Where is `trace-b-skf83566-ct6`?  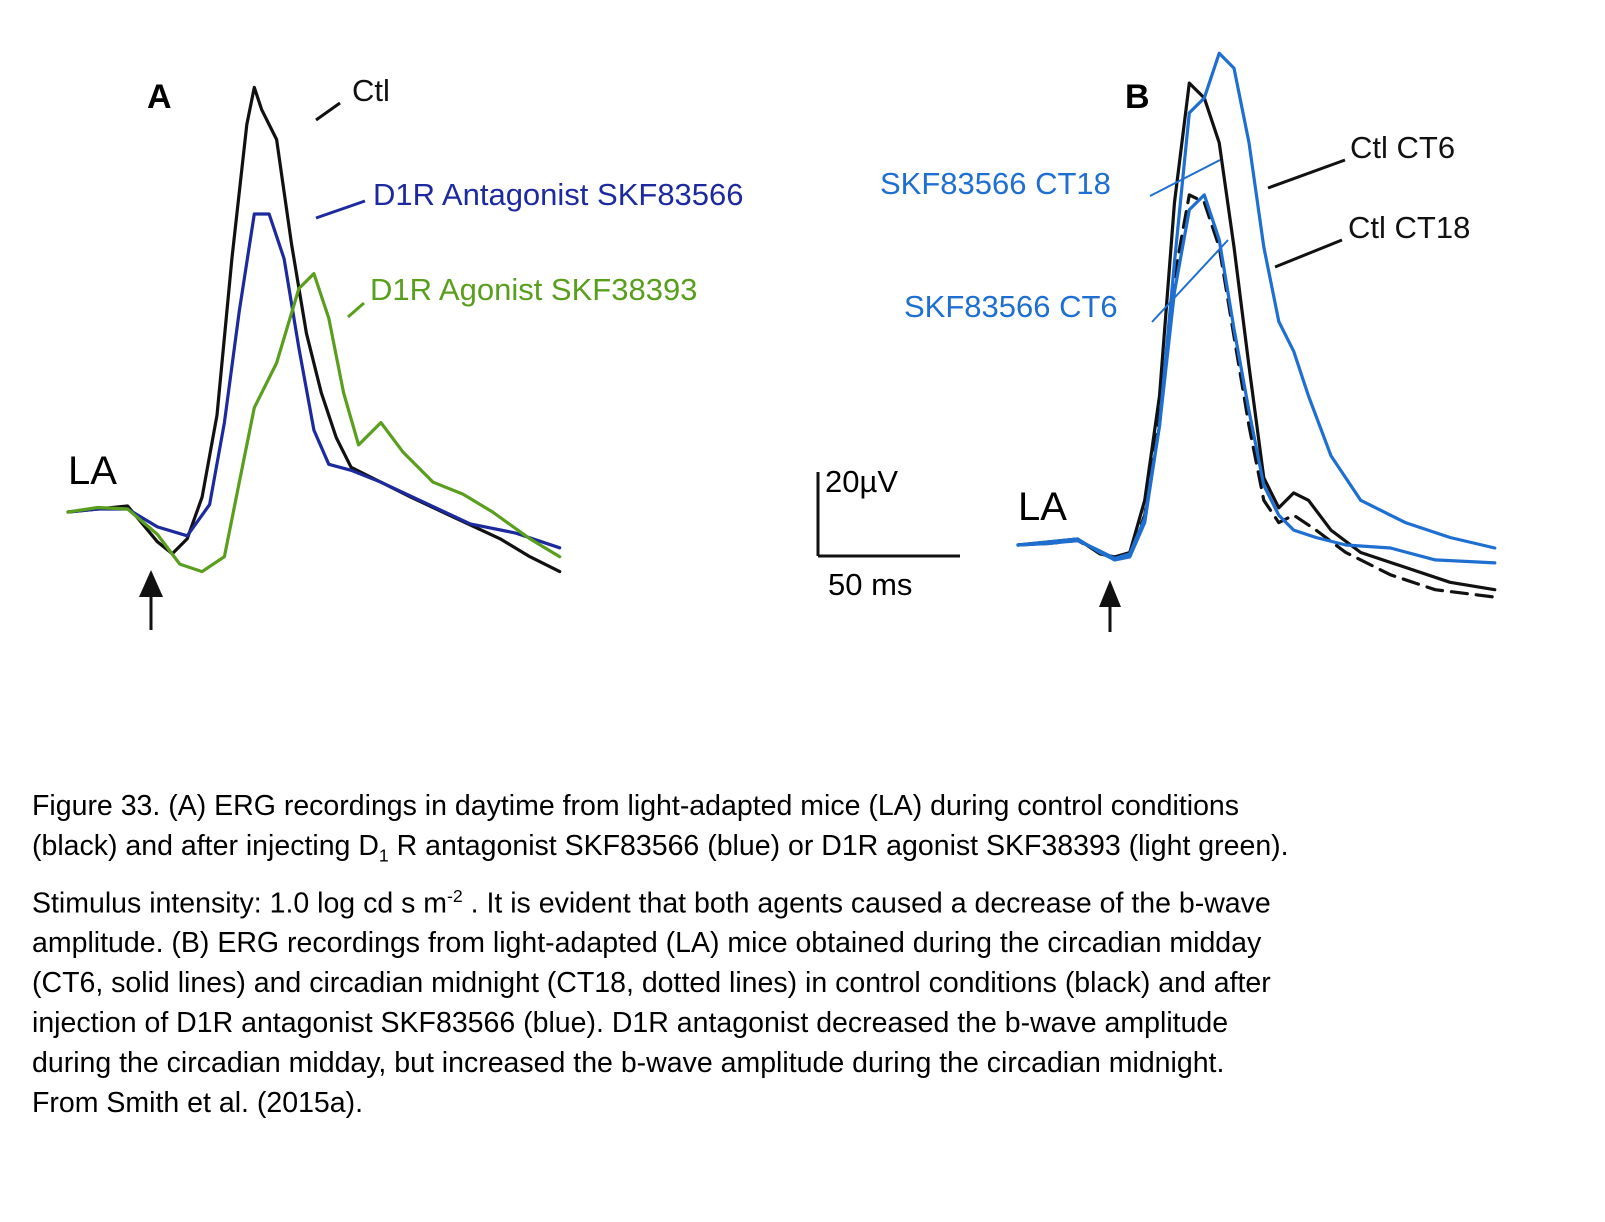 trace-b-skf83566-ct6 is located at coordinates (1256, 379).